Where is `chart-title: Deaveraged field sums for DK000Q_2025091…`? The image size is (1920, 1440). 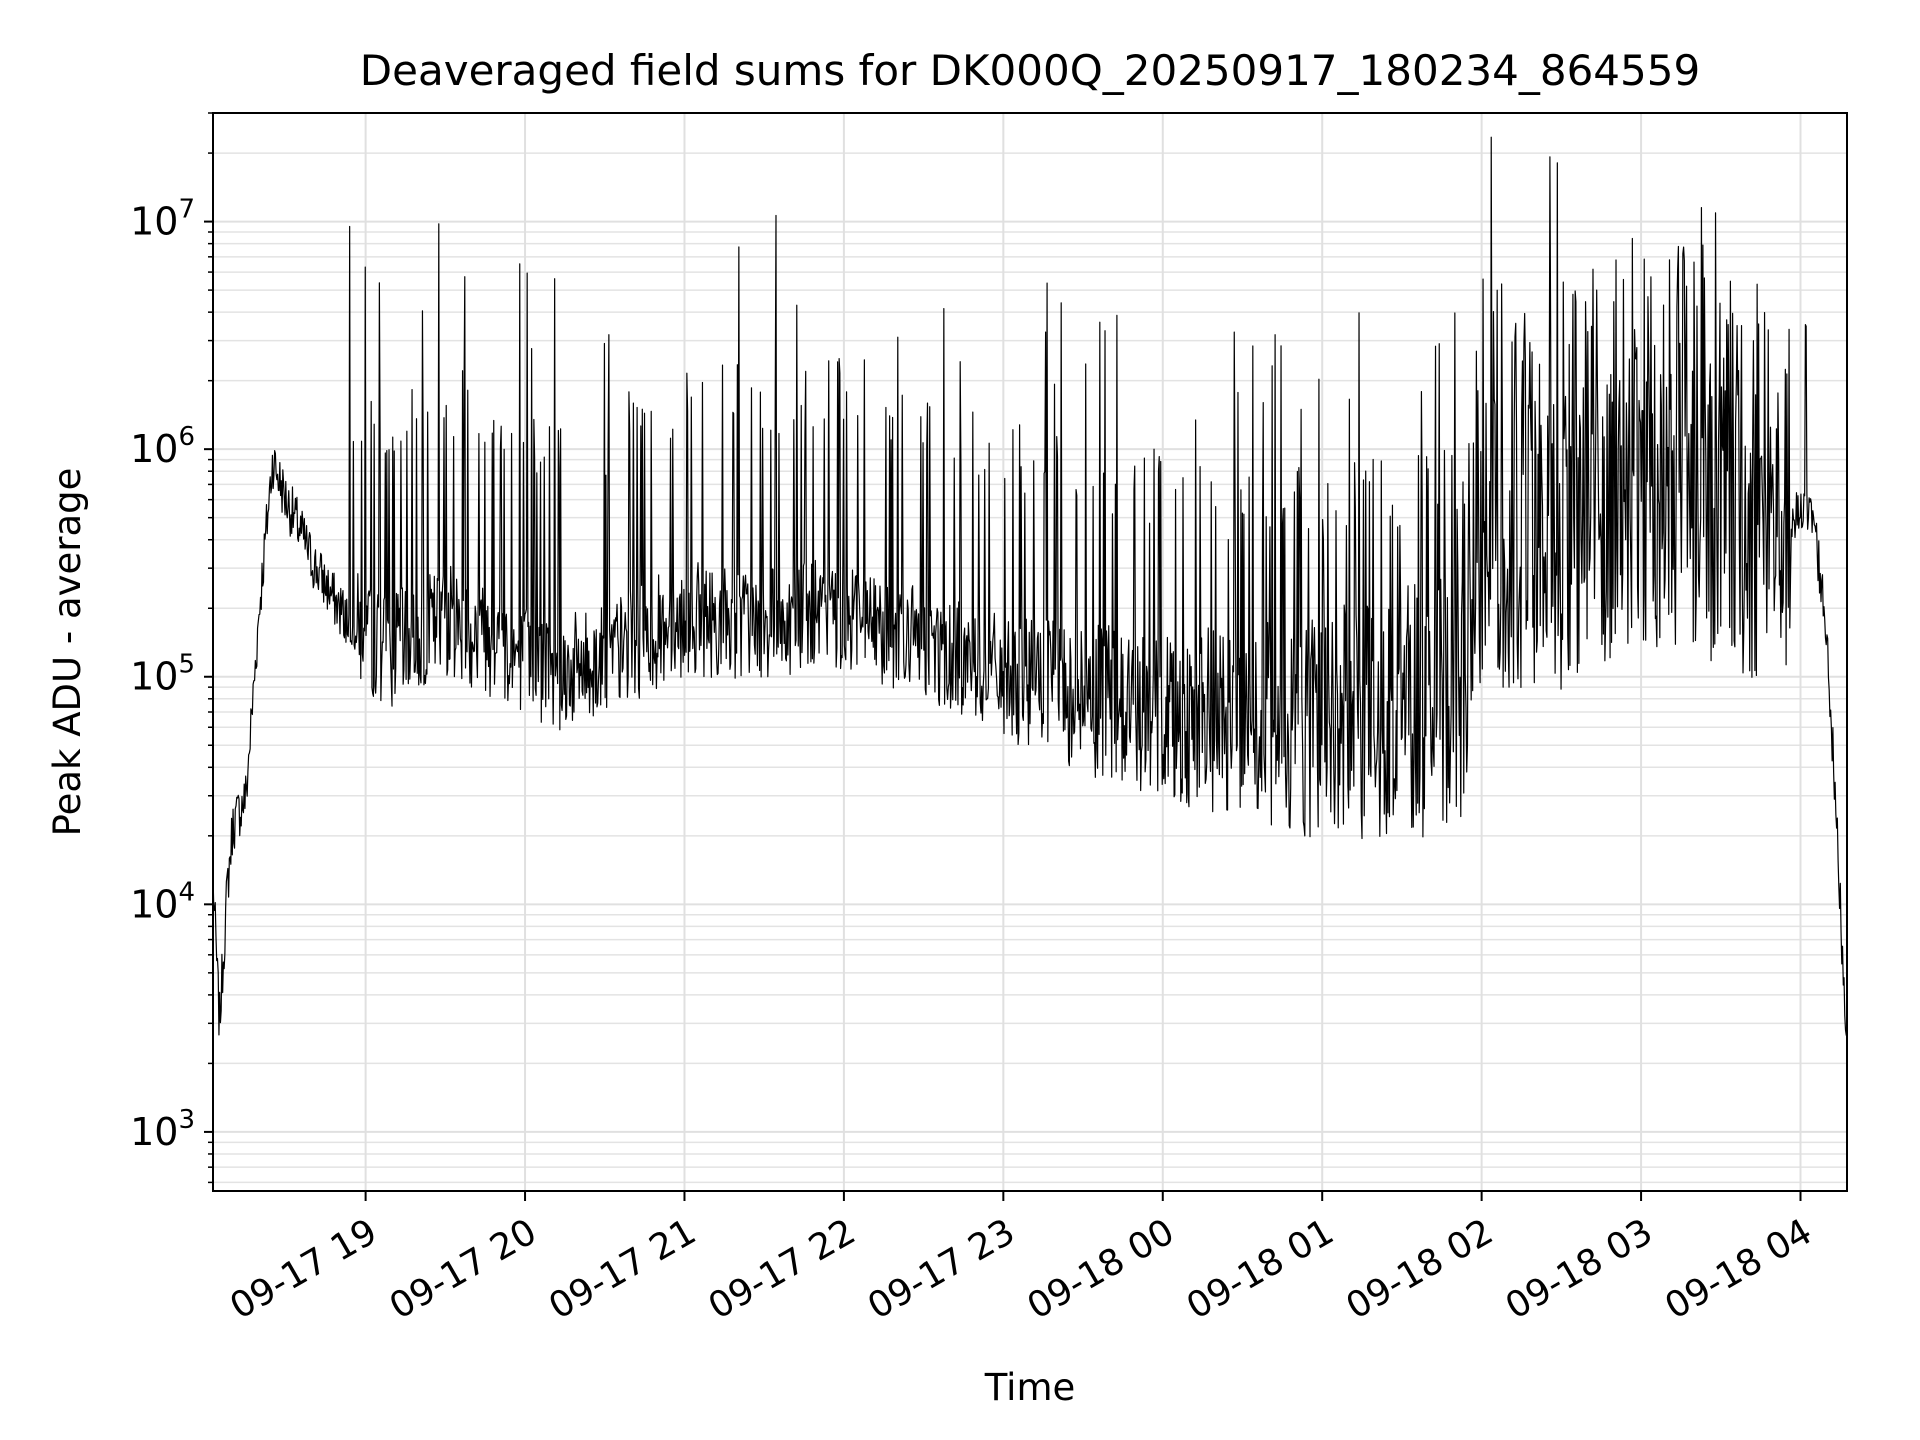 chart-title: Deaveraged field sums for DK000Q_2025091… is located at coordinates (1030, 70).